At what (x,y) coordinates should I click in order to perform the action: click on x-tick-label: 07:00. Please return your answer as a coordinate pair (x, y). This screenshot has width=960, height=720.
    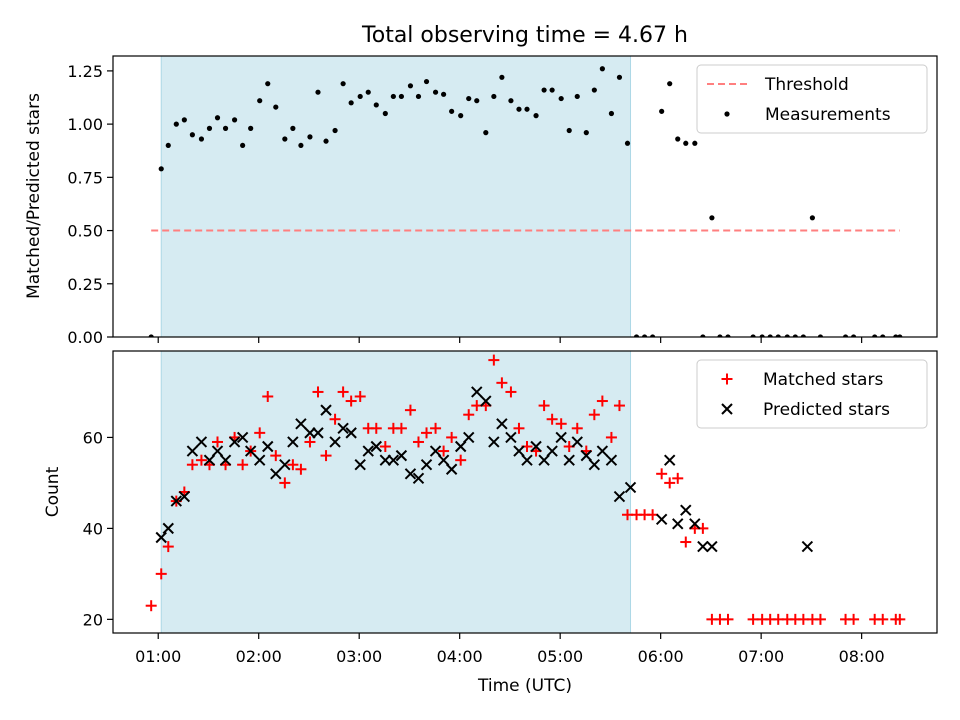
    Looking at the image, I should click on (761, 656).